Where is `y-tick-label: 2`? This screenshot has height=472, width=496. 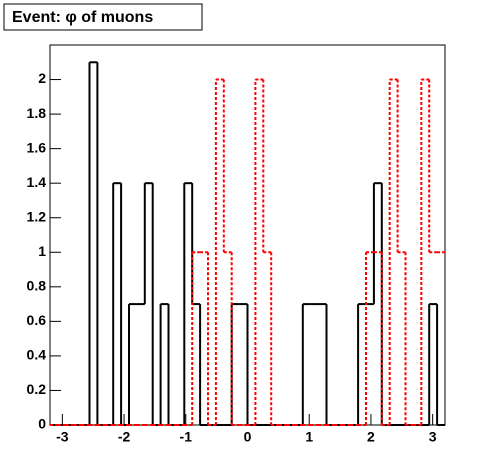 y-tick-label: 2 is located at coordinates (42, 78).